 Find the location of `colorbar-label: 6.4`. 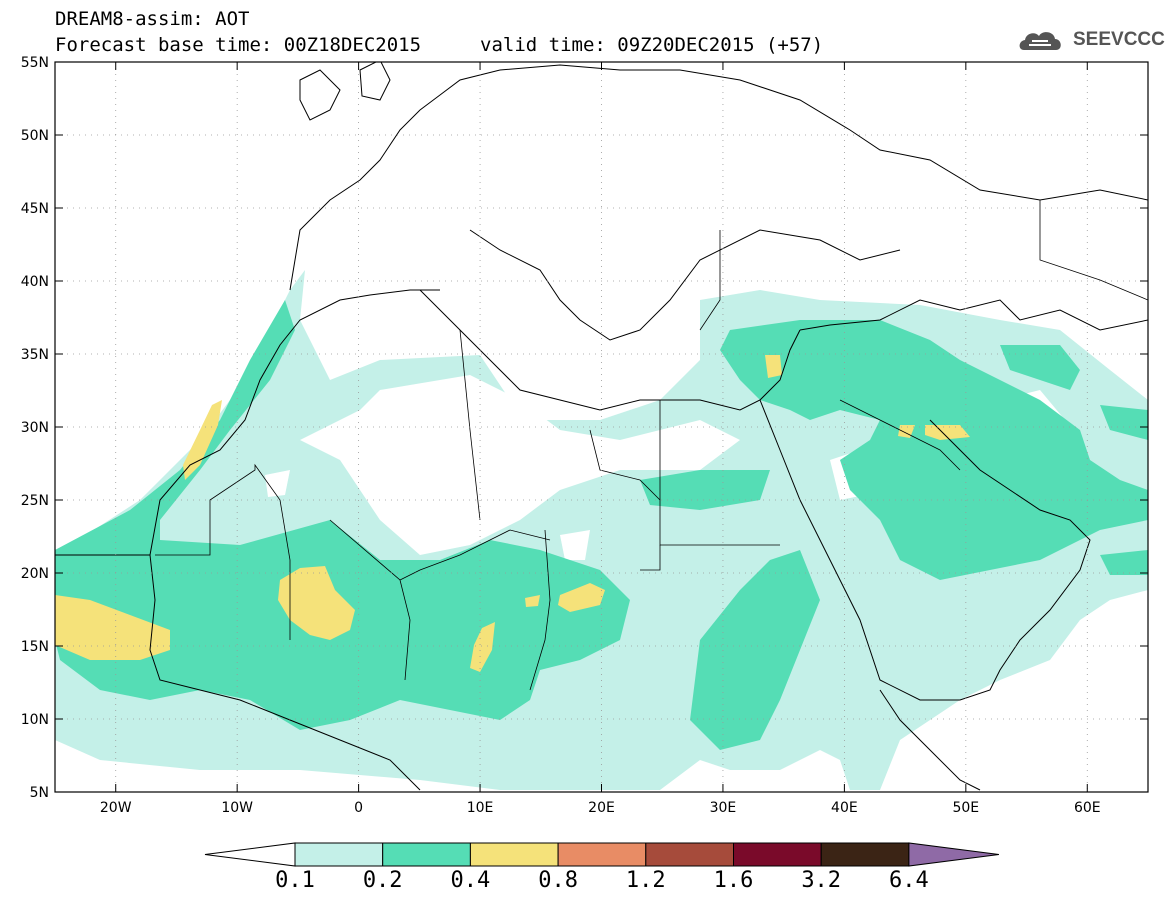

colorbar-label: 6.4 is located at coordinates (909, 880).